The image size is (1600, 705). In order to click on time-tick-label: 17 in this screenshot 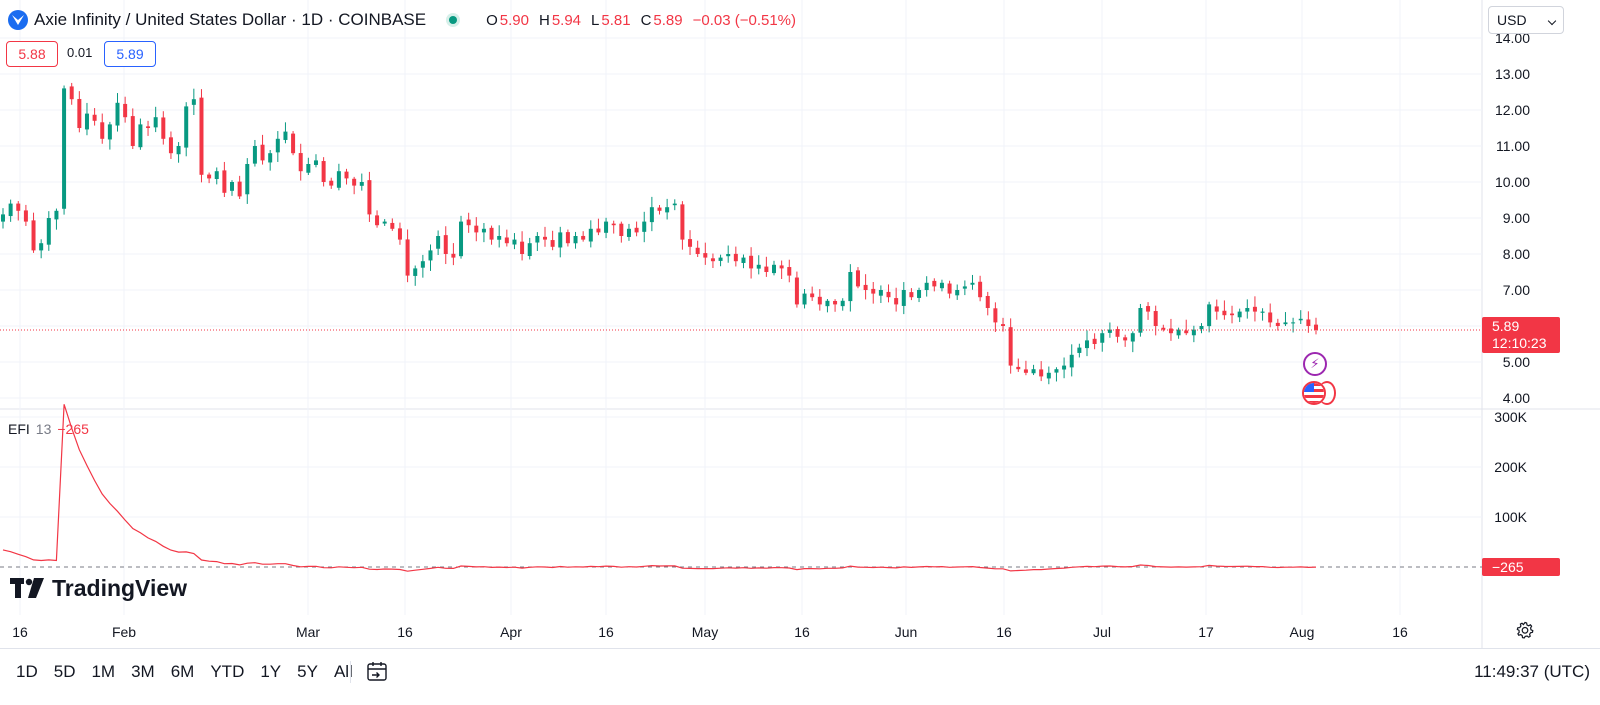, I will do `click(1206, 632)`.